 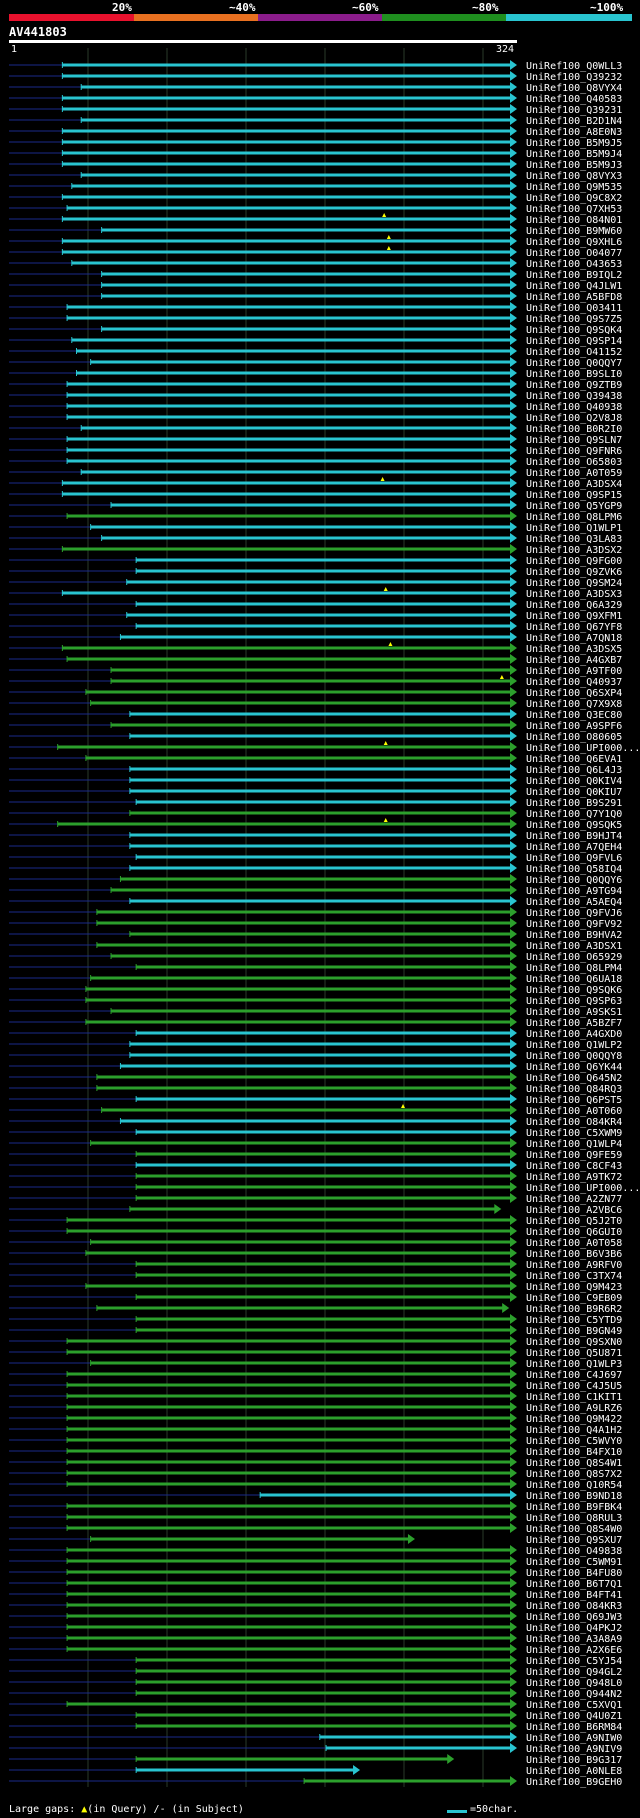 What do you see at coordinates (574, 1551) in the screenshot?
I see `hit-label: UniRef100_O49838` at bounding box center [574, 1551].